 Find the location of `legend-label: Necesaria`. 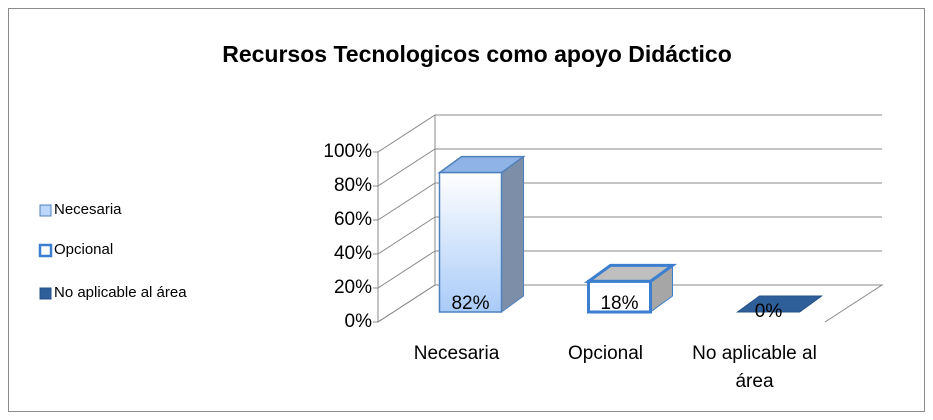

legend-label: Necesaria is located at coordinates (88, 209).